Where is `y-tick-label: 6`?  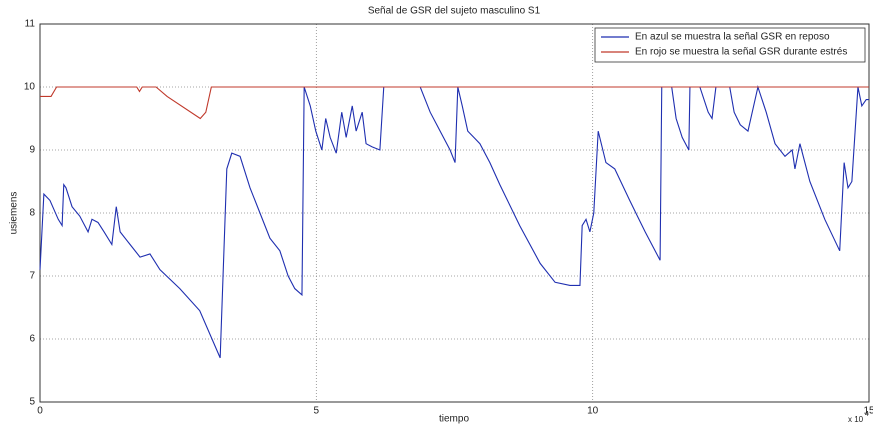
y-tick-label: 6 is located at coordinates (32, 339).